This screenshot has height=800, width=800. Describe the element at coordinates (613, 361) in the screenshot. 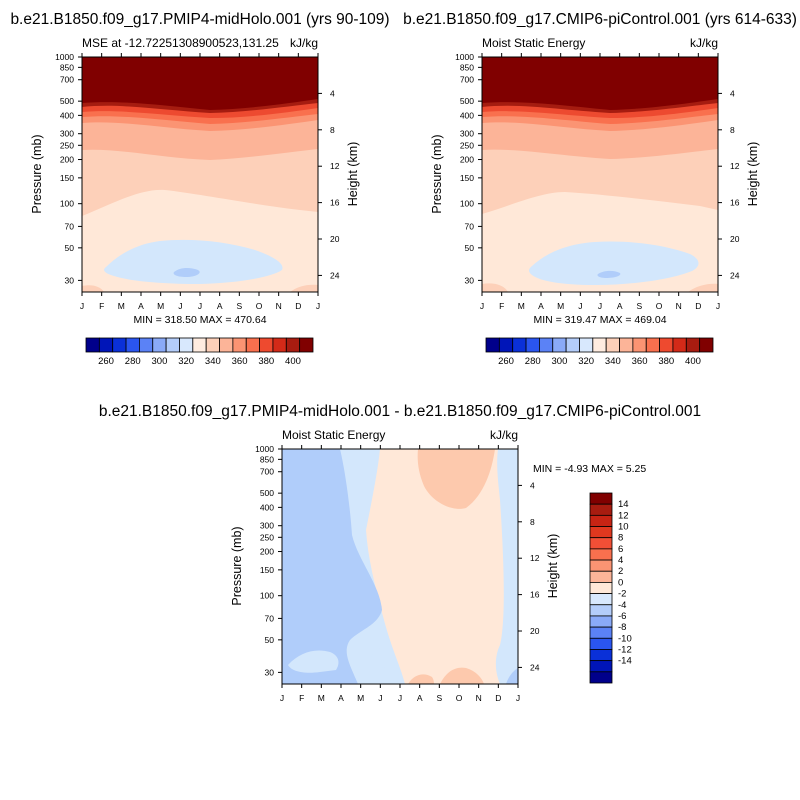

I see `colorbar-label: 340` at that location.